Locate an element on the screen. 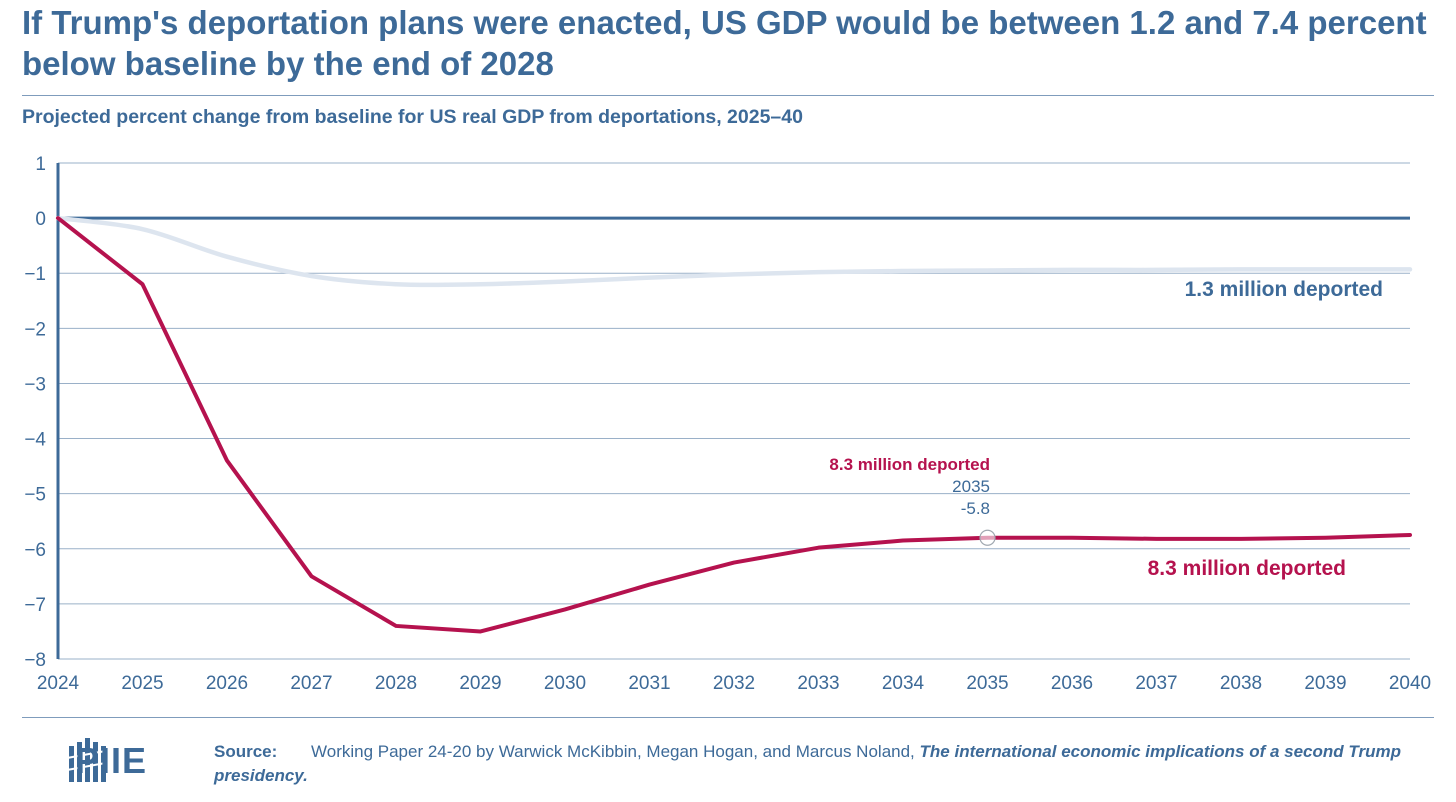  x-tick-label: 2026 is located at coordinates (227, 683).